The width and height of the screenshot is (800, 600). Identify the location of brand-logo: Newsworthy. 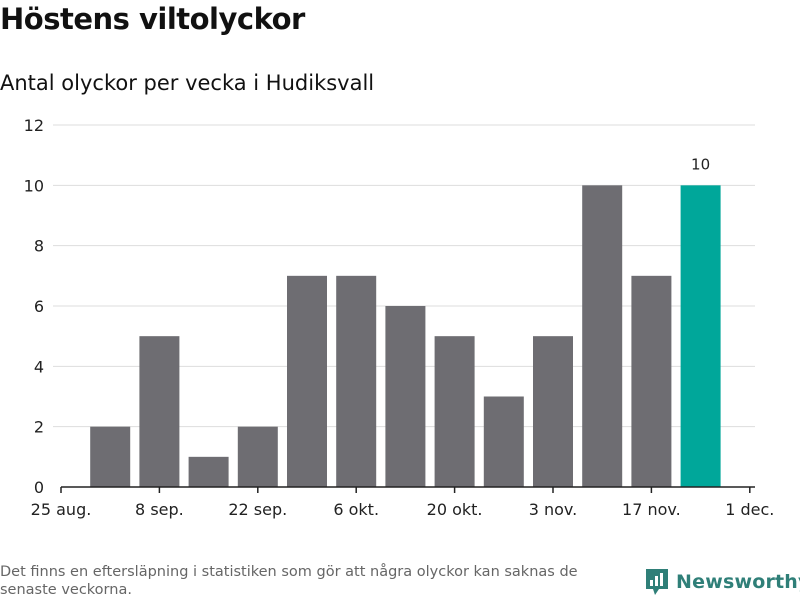
(722, 582).